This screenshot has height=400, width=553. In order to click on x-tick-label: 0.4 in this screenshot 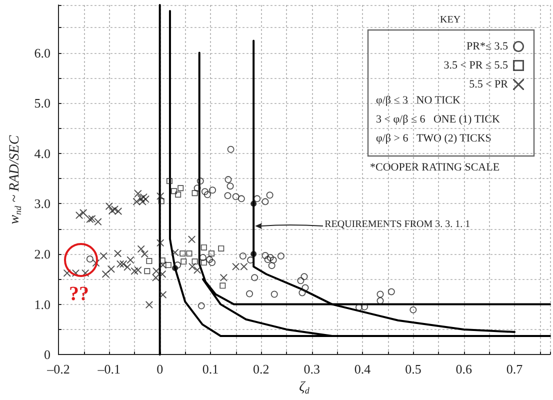, I will do `click(363, 369)`.